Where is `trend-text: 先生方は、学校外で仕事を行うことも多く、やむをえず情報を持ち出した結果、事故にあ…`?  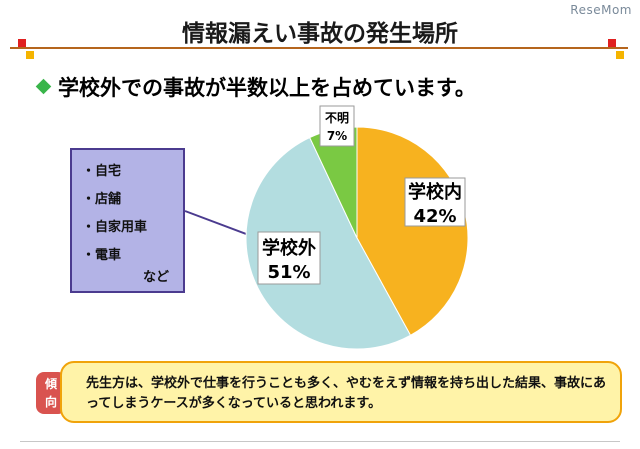
trend-text: 先生方は、学校外で仕事を行うことも多く、やむをえず情報を持ち出した結果、事故にあ… is located at coordinates (346, 393).